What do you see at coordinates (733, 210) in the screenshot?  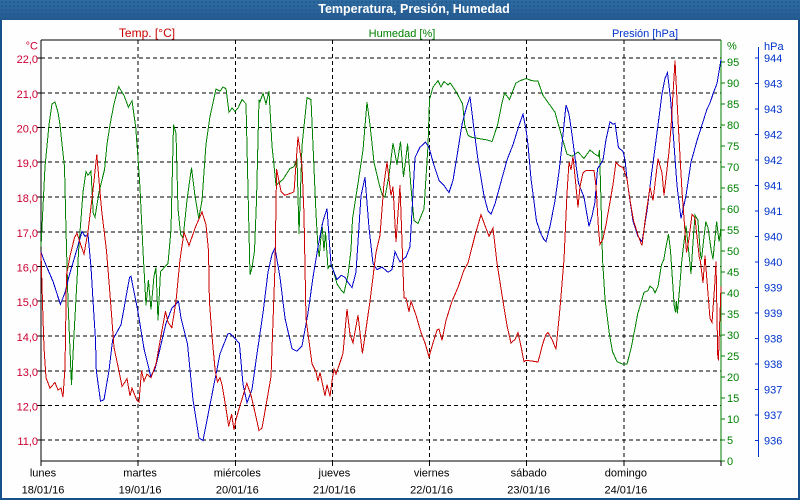 I see `svg-text: 60` at bounding box center [733, 210].